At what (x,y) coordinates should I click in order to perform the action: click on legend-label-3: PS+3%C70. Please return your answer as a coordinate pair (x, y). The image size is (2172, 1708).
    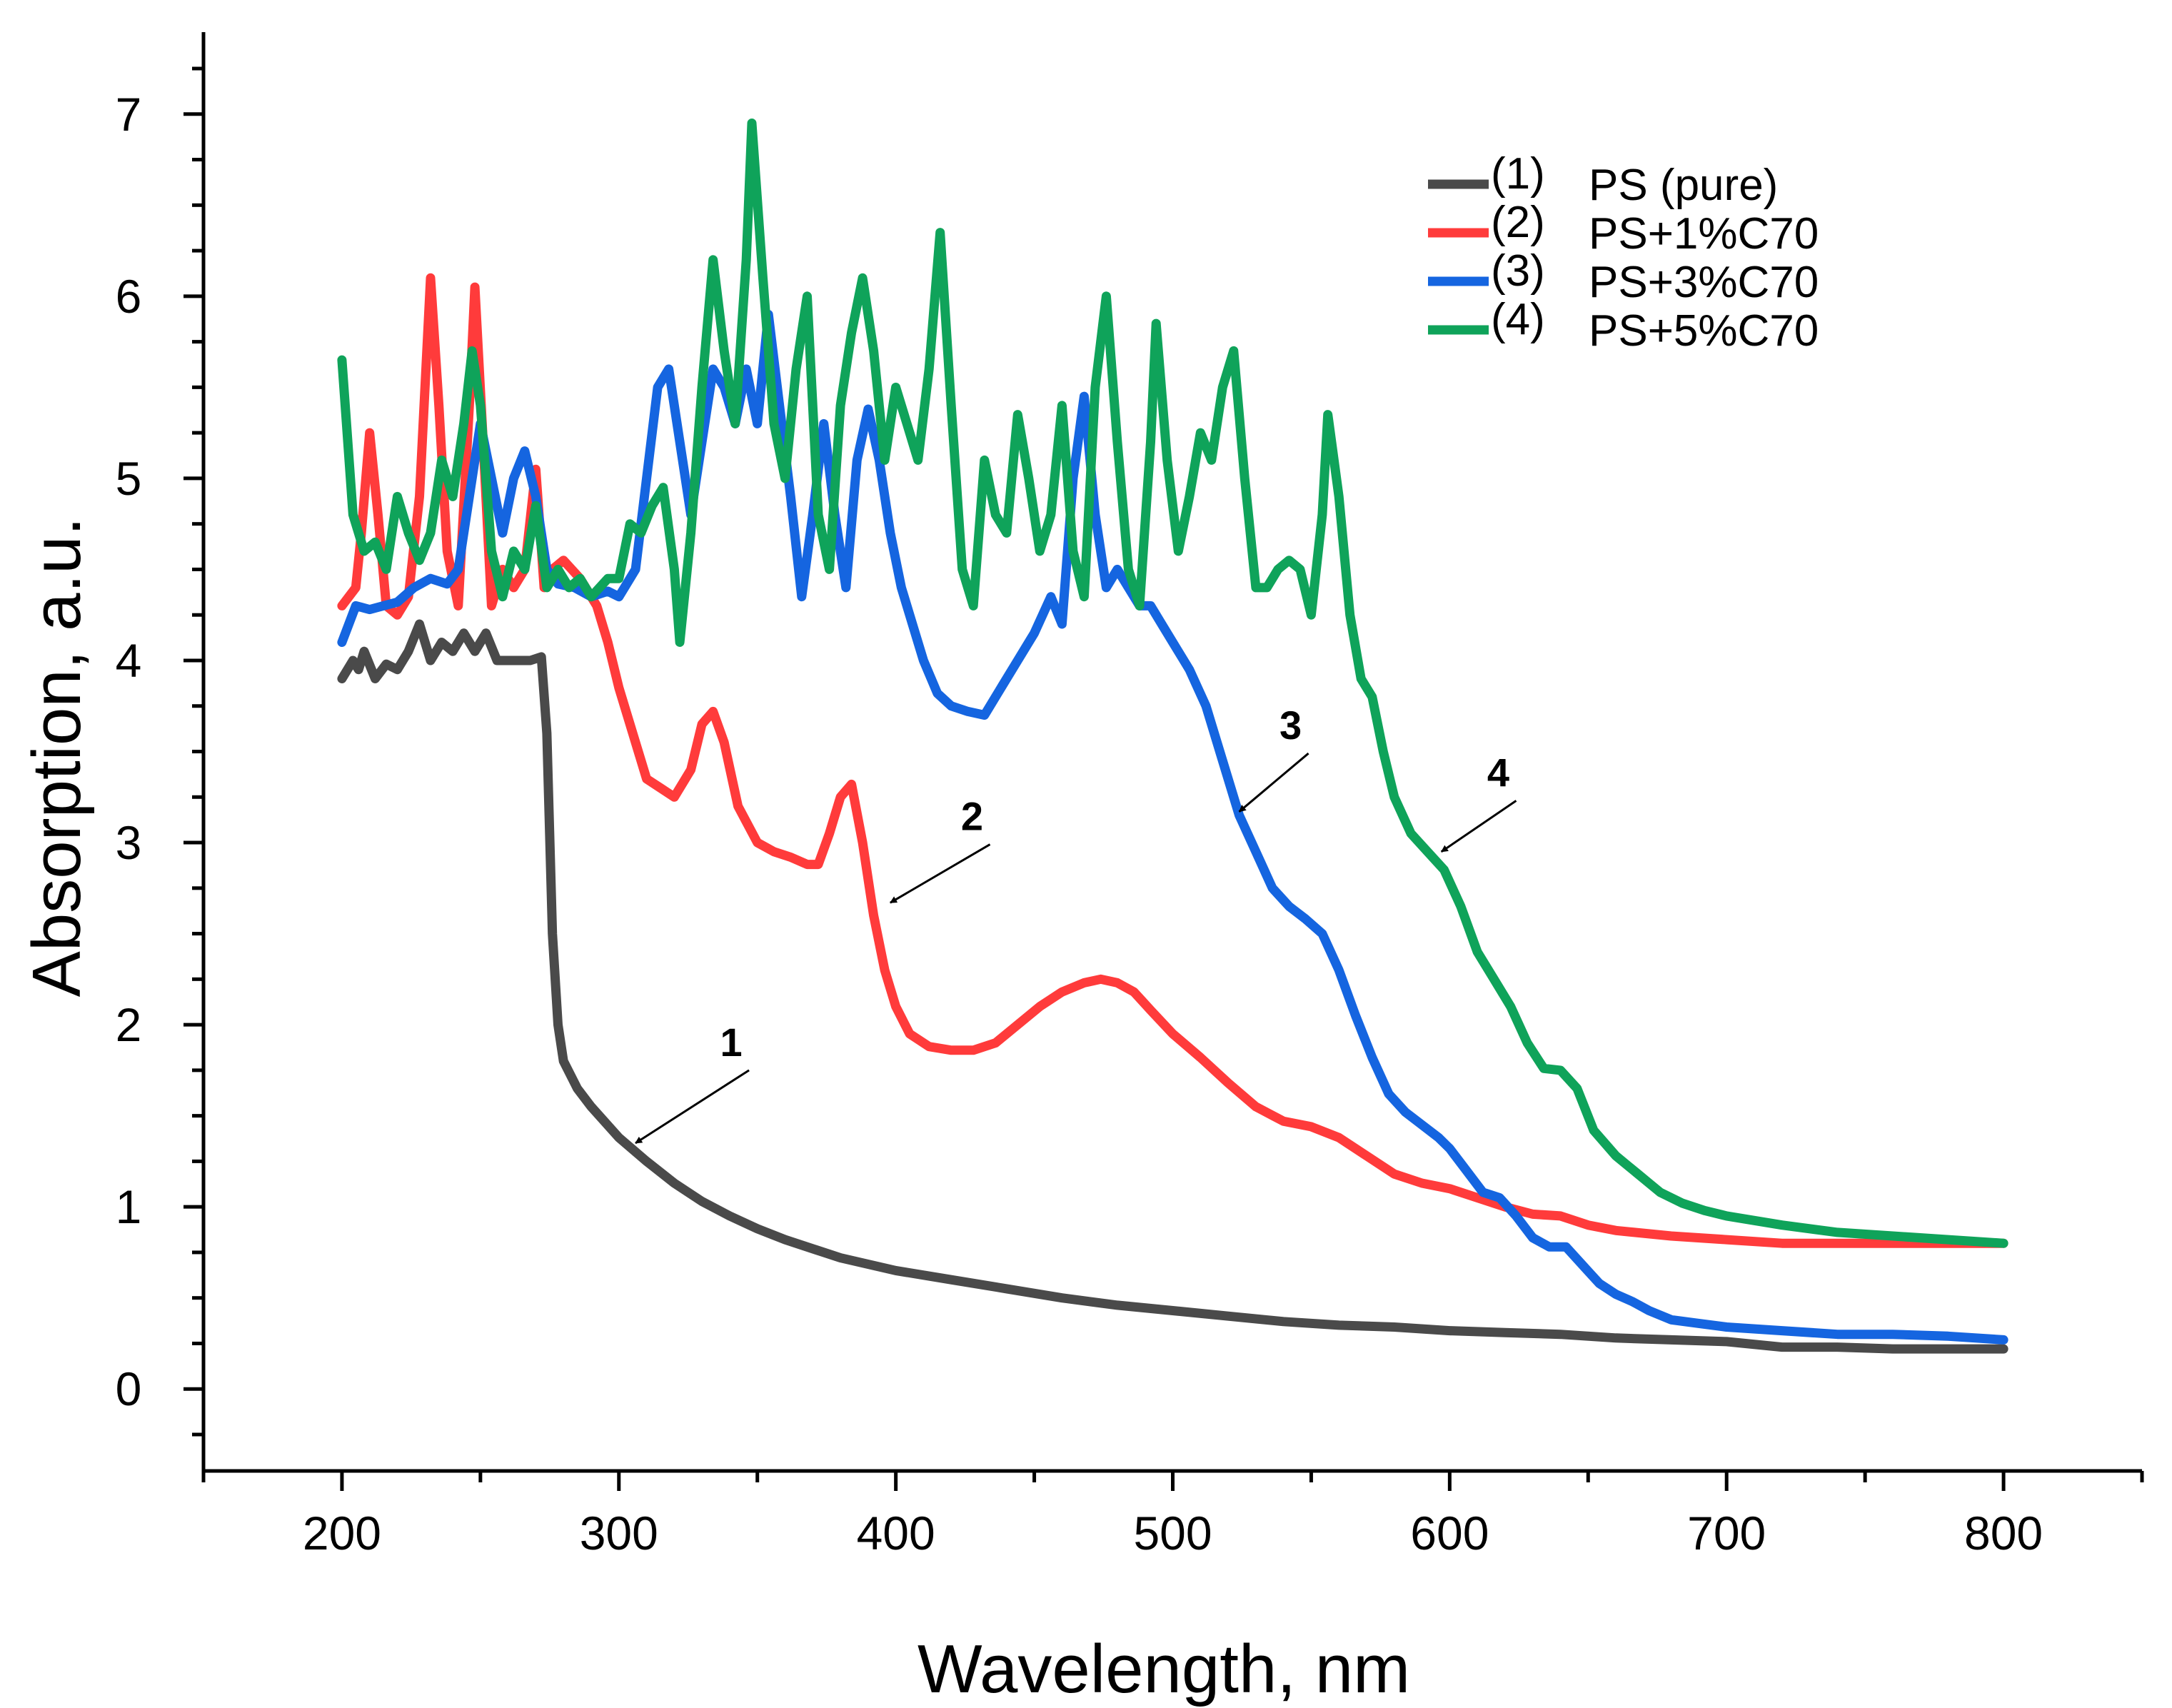
    Looking at the image, I should click on (1704, 282).